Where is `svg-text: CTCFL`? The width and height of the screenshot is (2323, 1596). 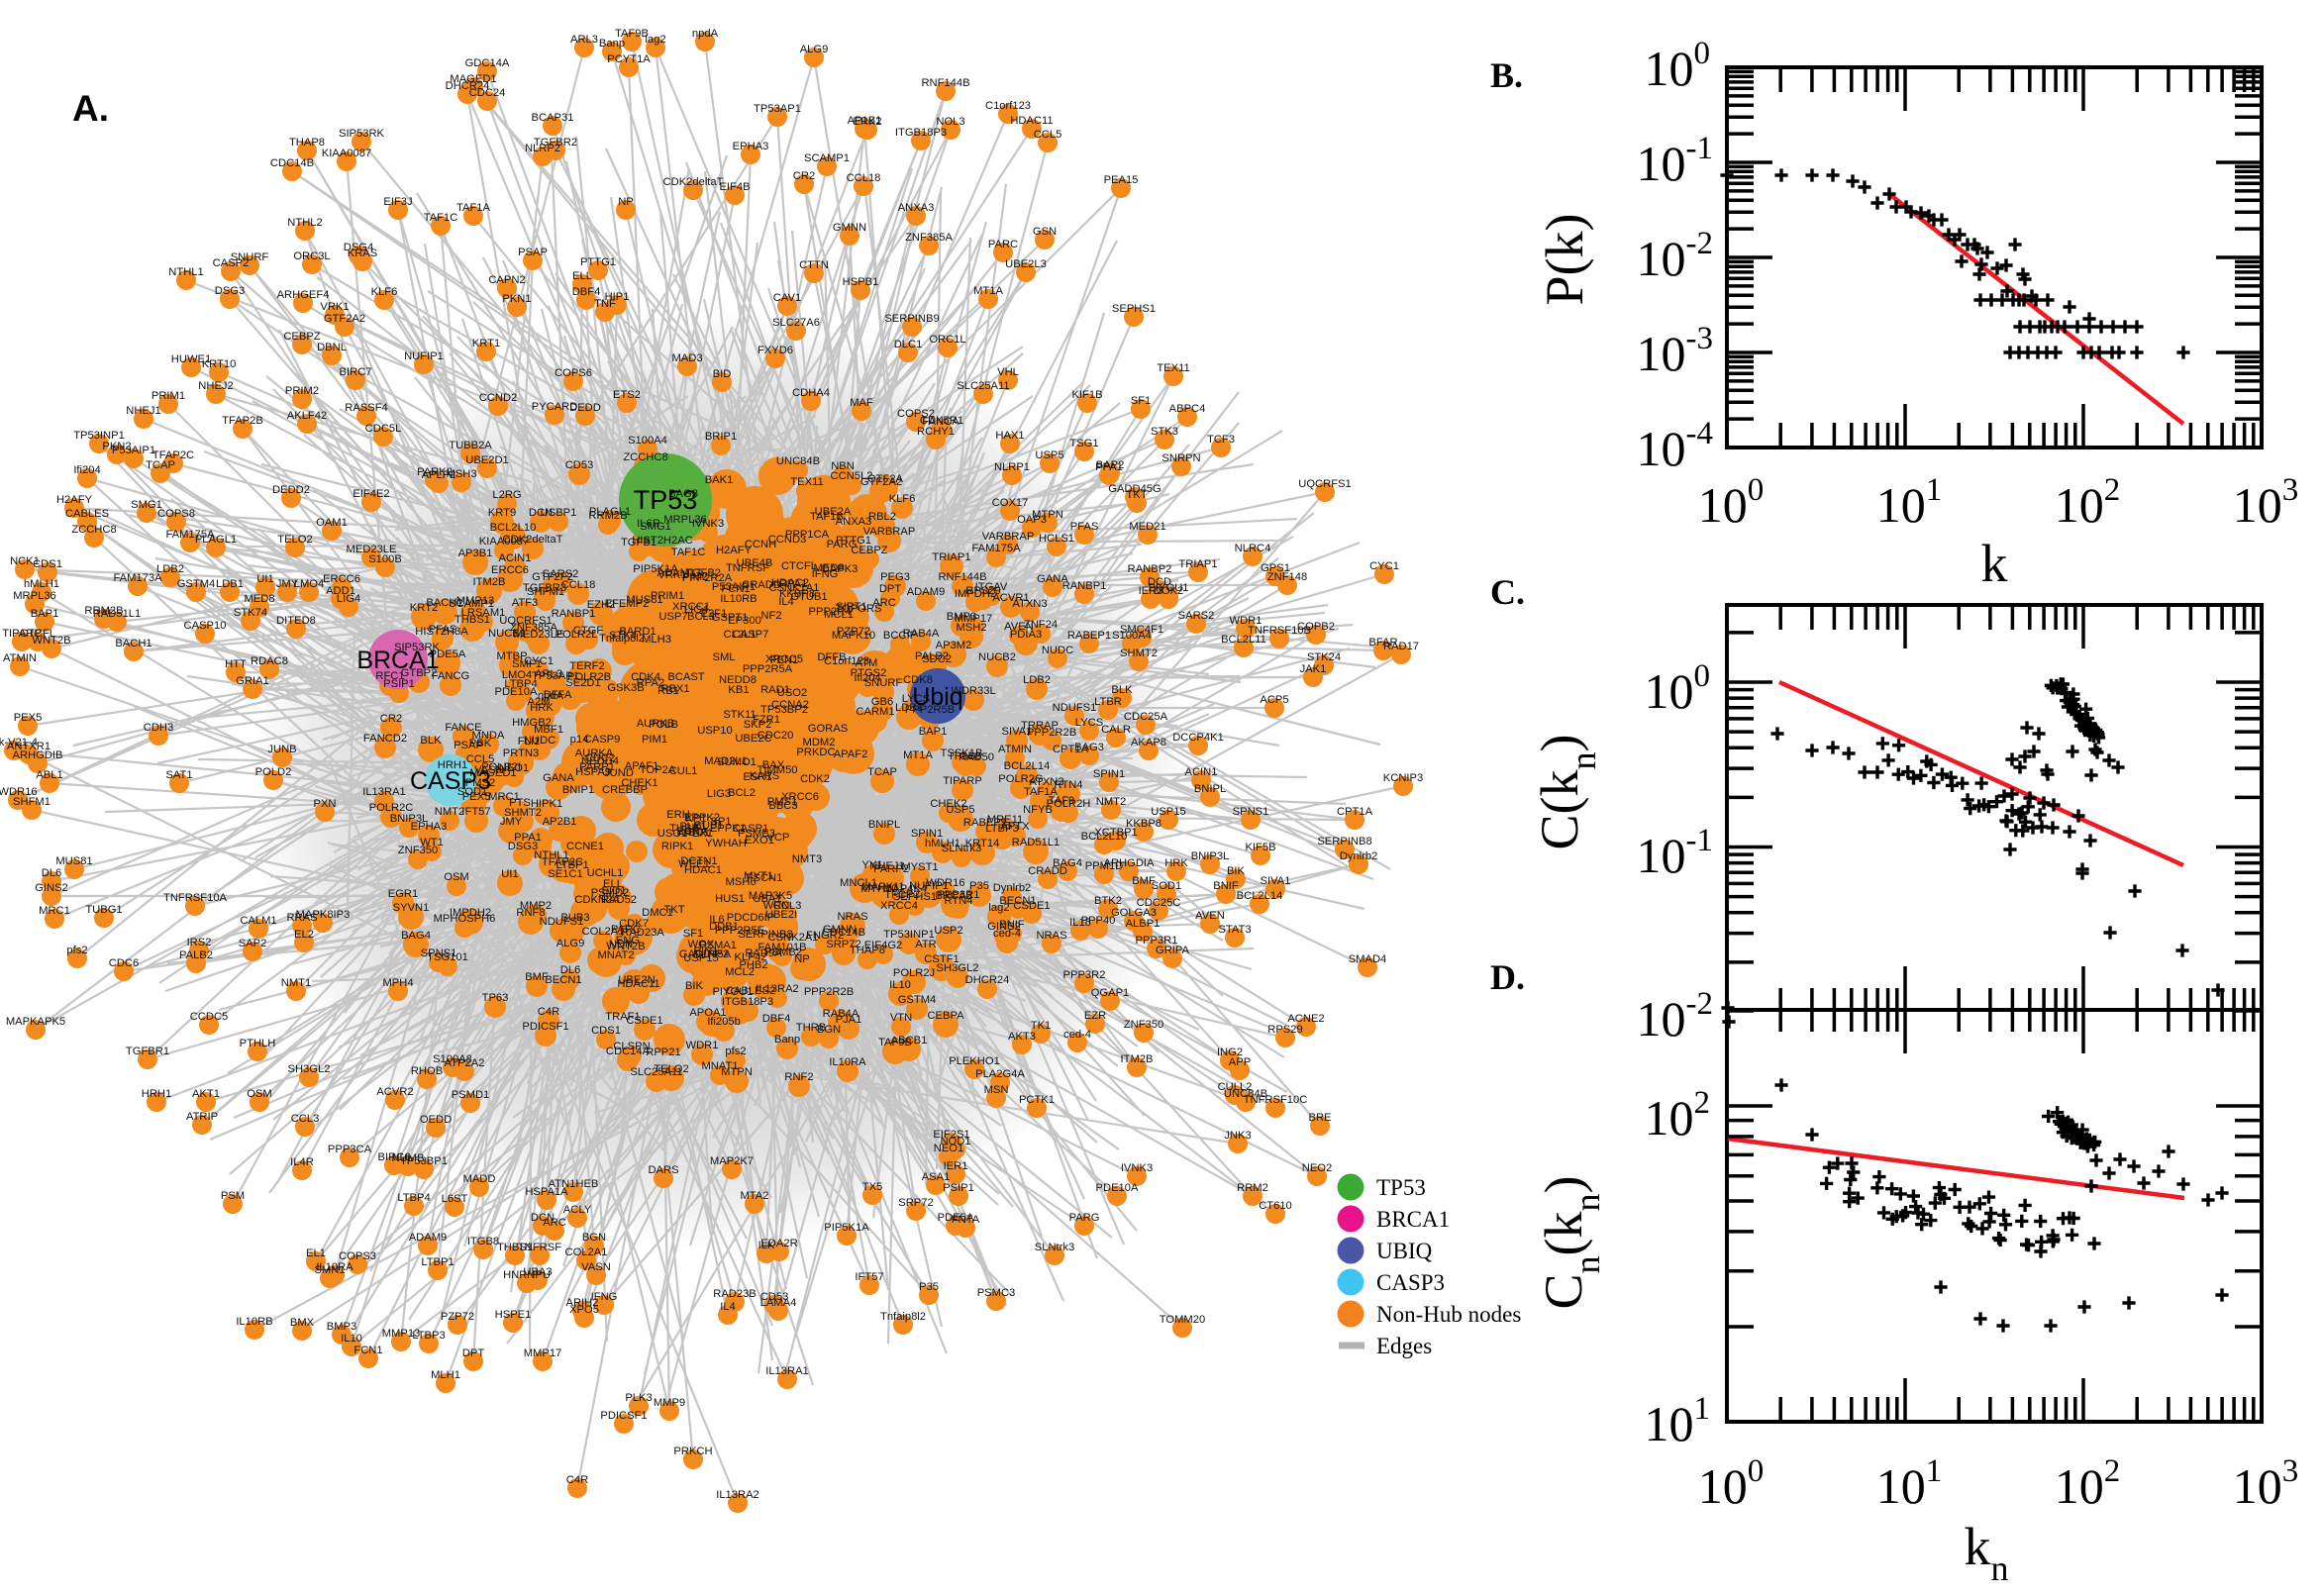
svg-text: CTCFL is located at coordinates (799, 566).